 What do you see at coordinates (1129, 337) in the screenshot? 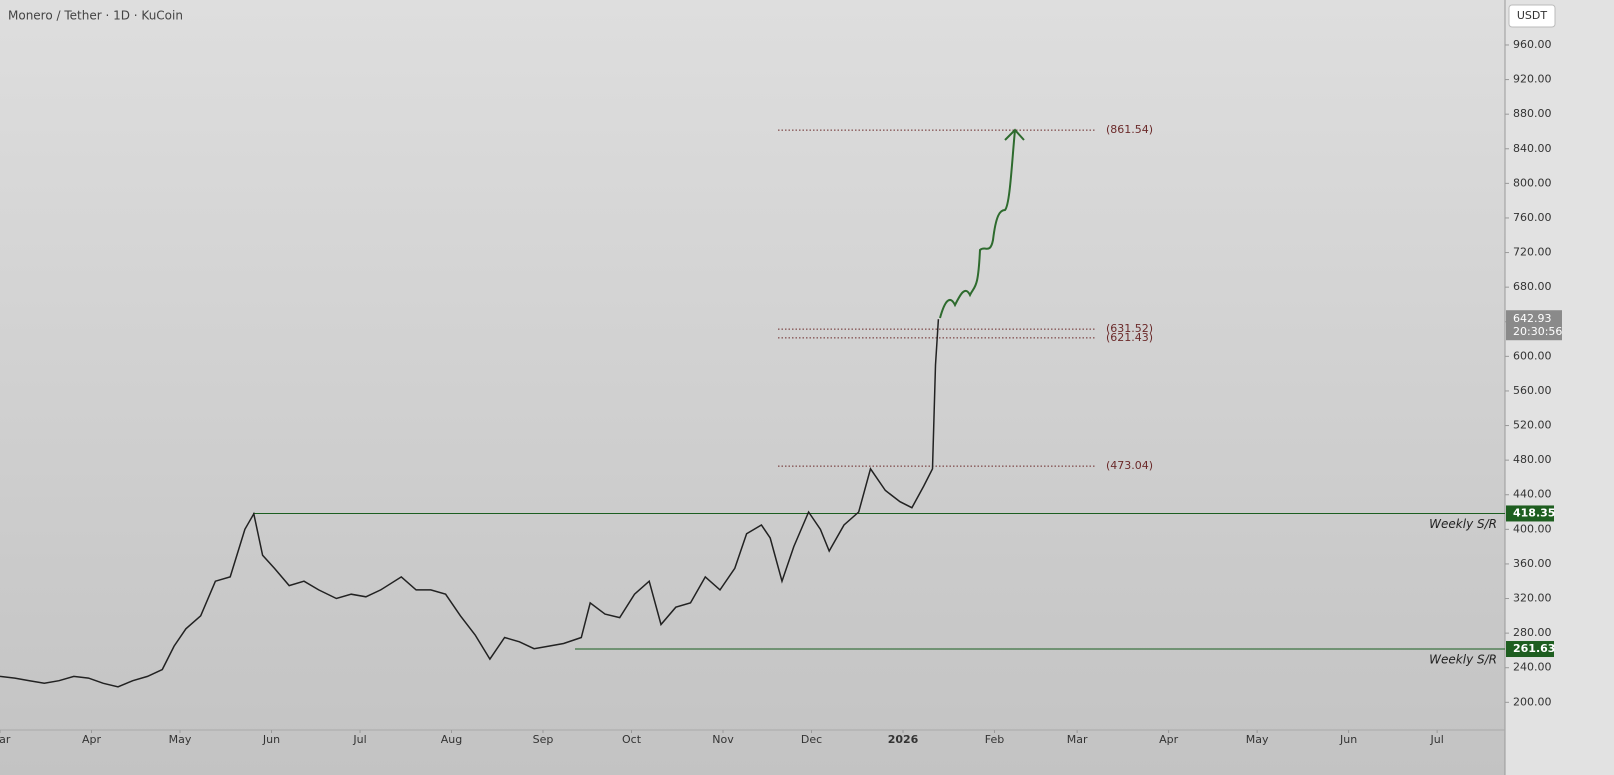
I see `target-level-label: (621.43)` at bounding box center [1129, 337].